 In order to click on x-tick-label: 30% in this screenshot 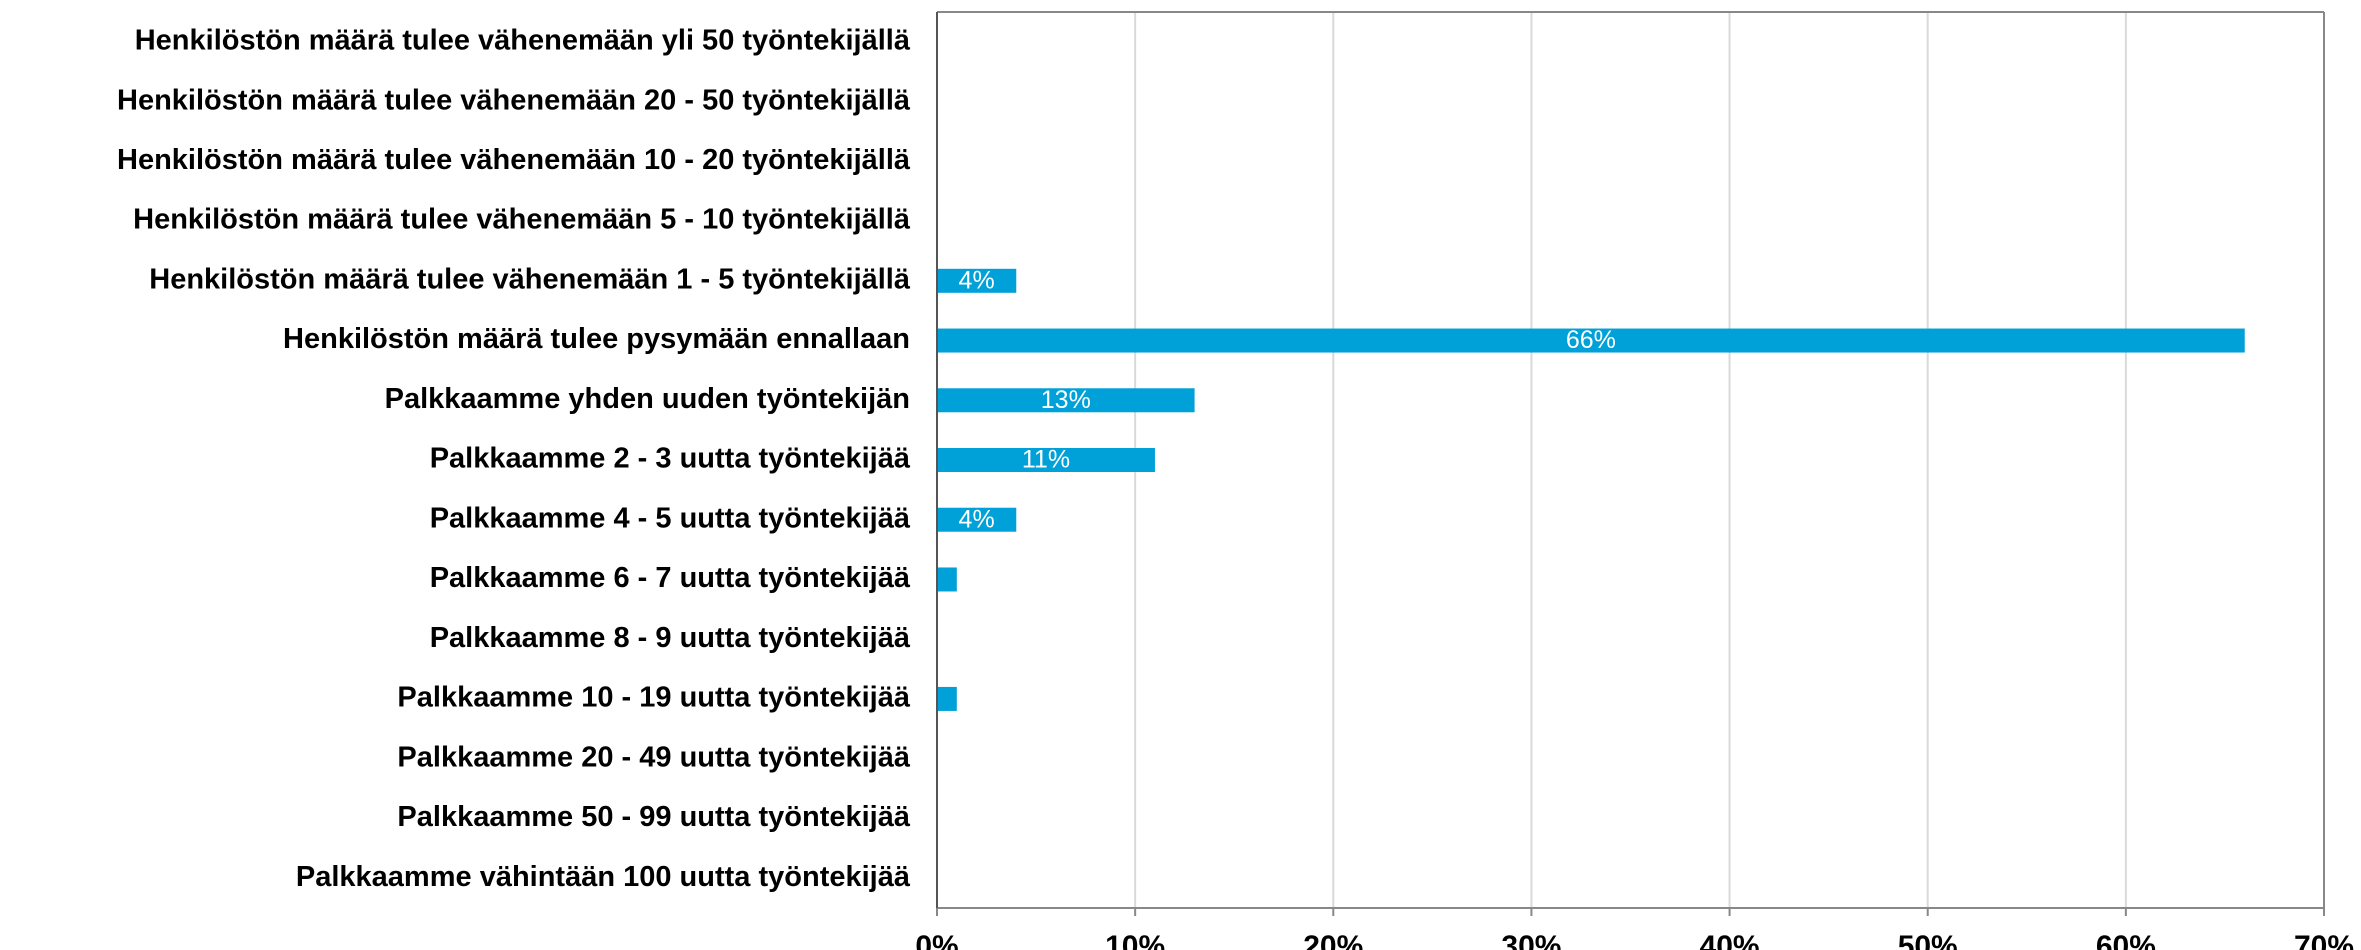, I will do `click(1531, 940)`.